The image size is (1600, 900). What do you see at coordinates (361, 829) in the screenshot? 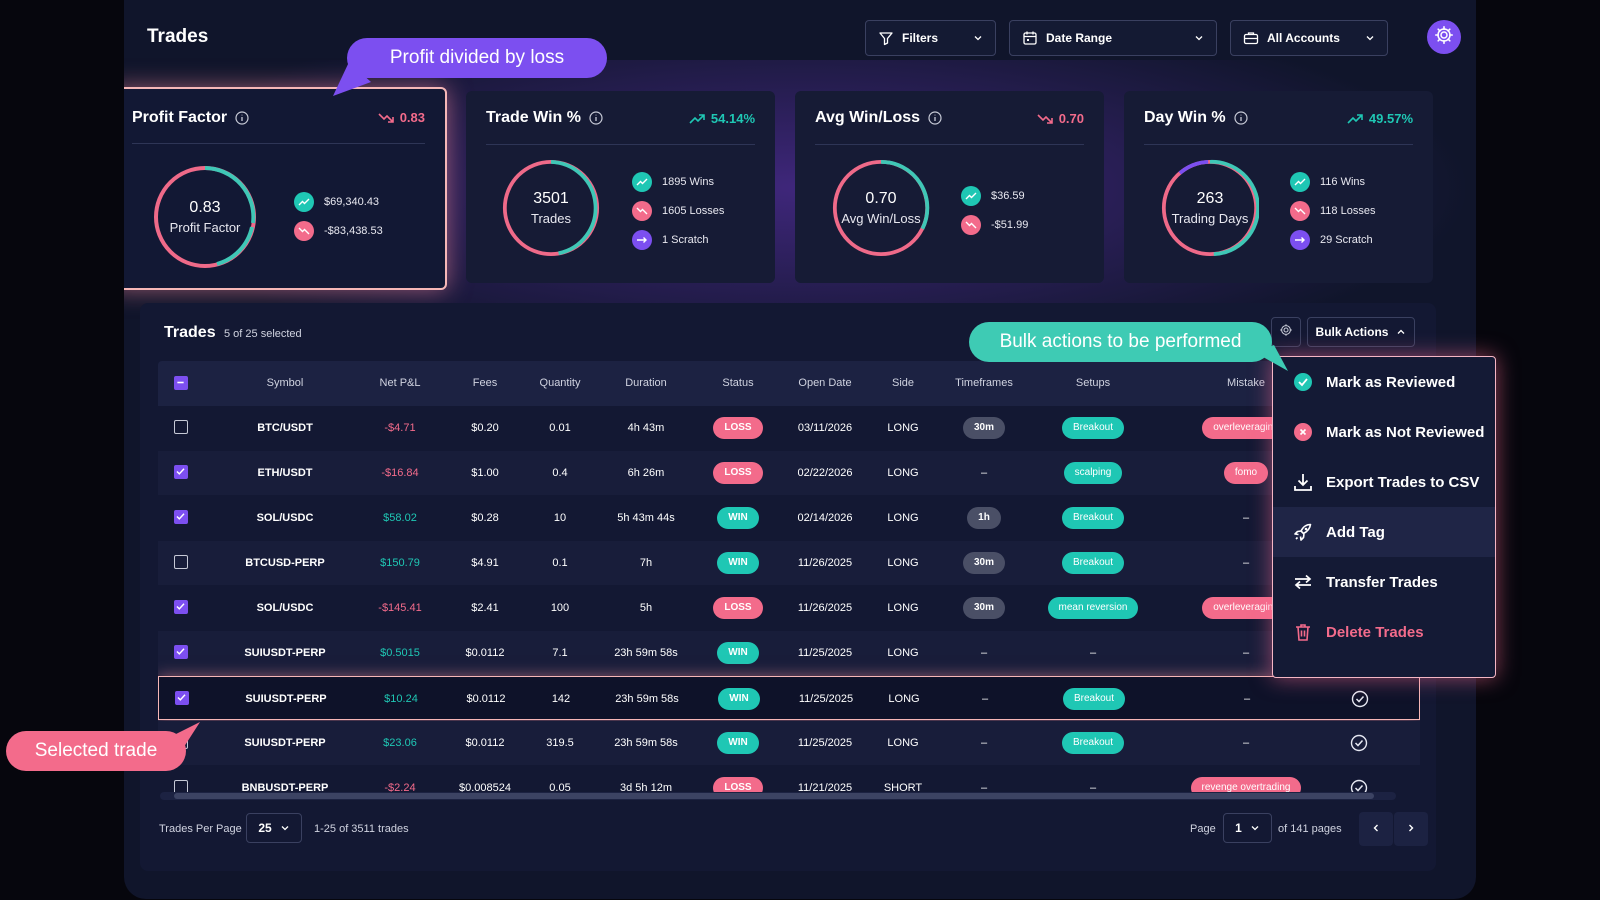
I see `range-text: 1-25 of 3511 trades` at bounding box center [361, 829].